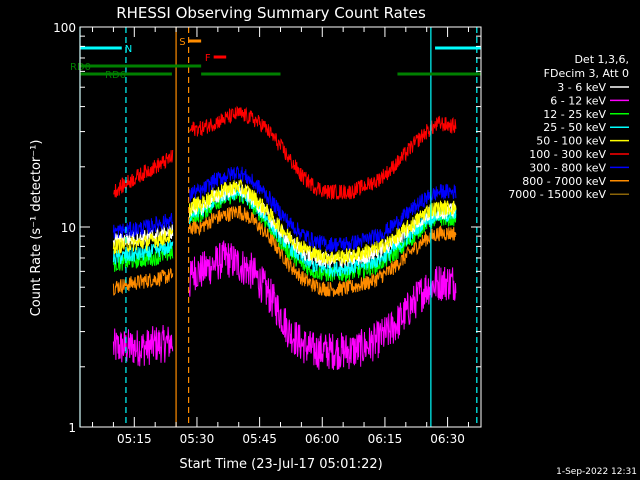 The height and width of the screenshot is (480, 640). I want to click on state-label-f: F, so click(208, 58).